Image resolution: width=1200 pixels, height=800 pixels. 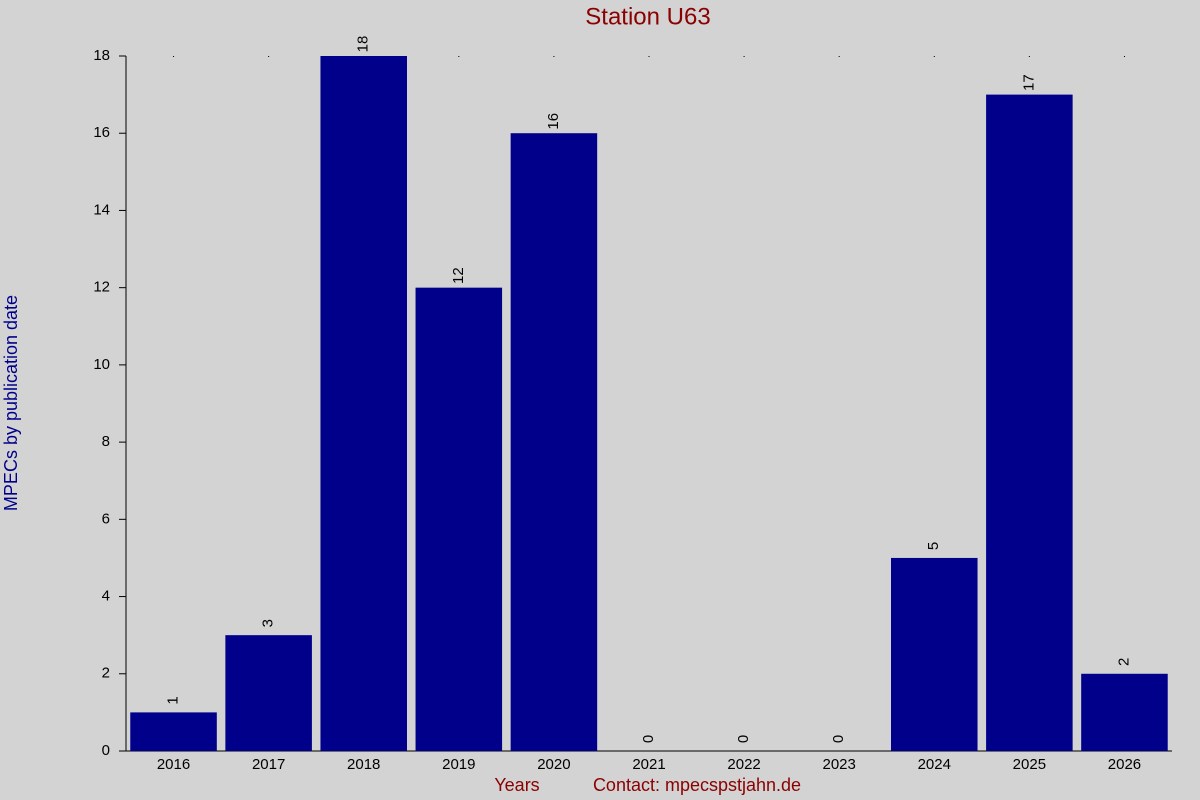 What do you see at coordinates (1123, 662) in the screenshot?
I see `value-label: 2` at bounding box center [1123, 662].